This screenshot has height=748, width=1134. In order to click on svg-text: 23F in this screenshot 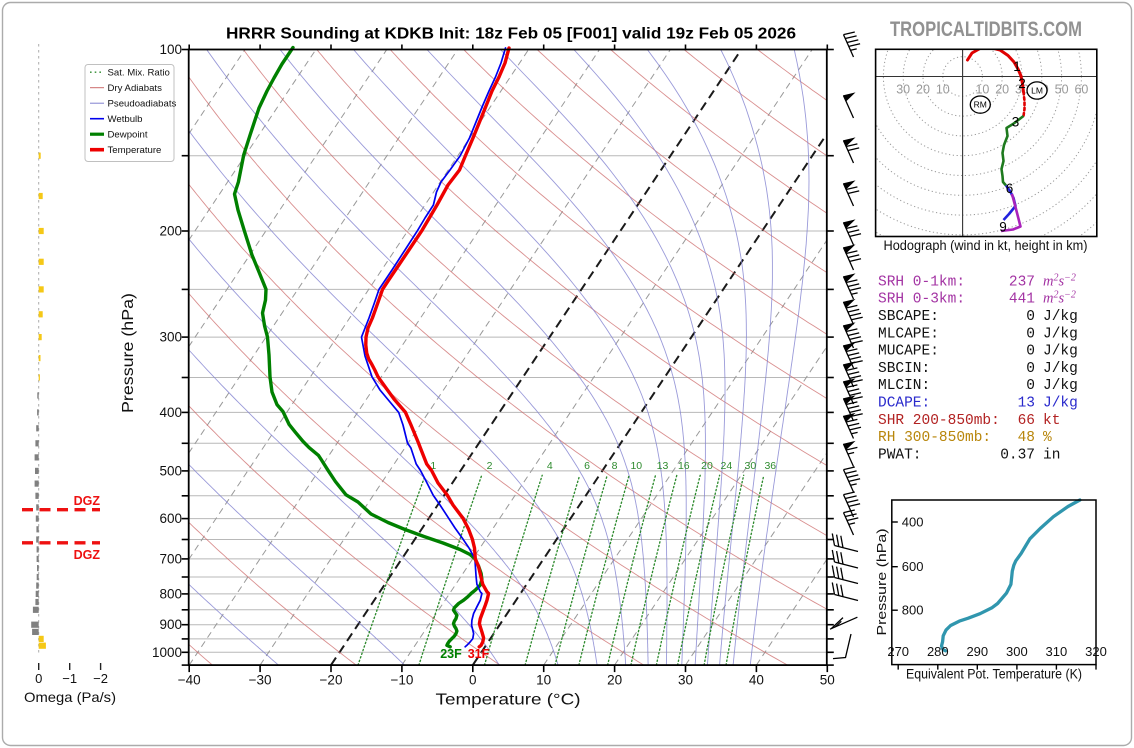, I will do `click(451, 654)`.